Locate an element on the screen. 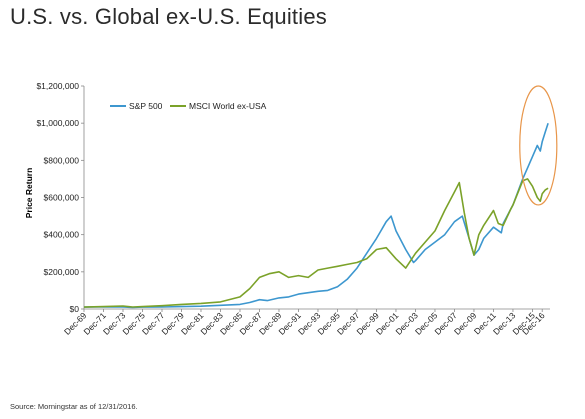 This screenshot has width=585, height=419. y-tick-label: $1,000,000 is located at coordinates (57, 123).